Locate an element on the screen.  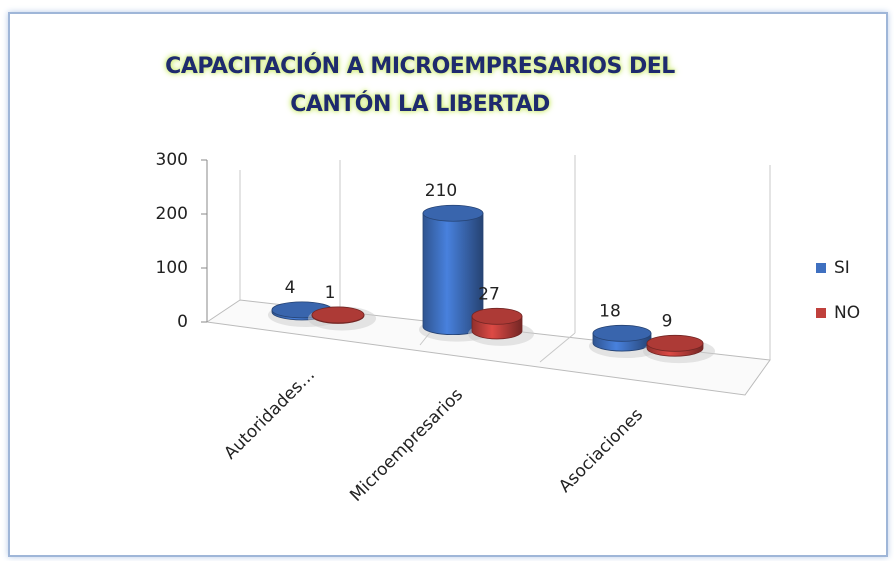
data-label: 210 is located at coordinates (441, 191).